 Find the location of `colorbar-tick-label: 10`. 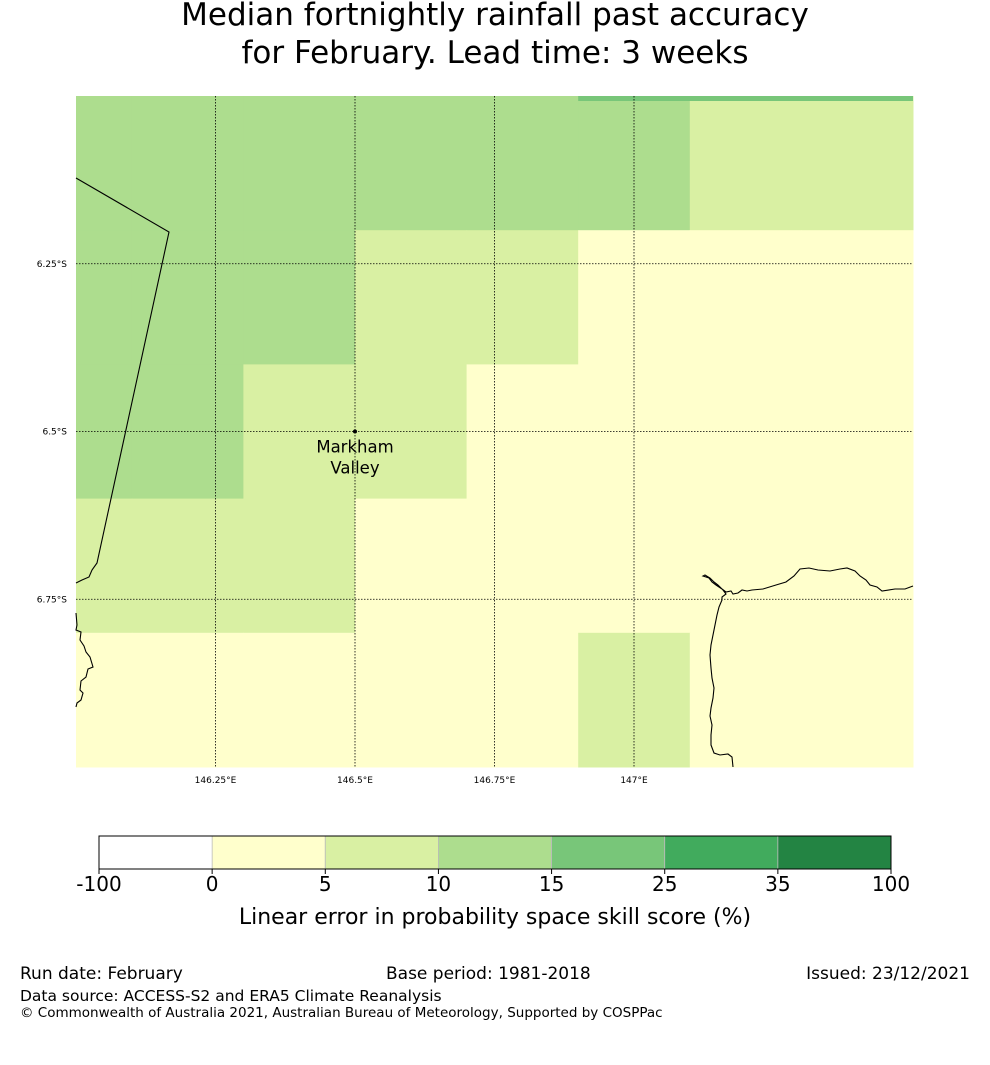

colorbar-tick-label: 10 is located at coordinates (438, 884).